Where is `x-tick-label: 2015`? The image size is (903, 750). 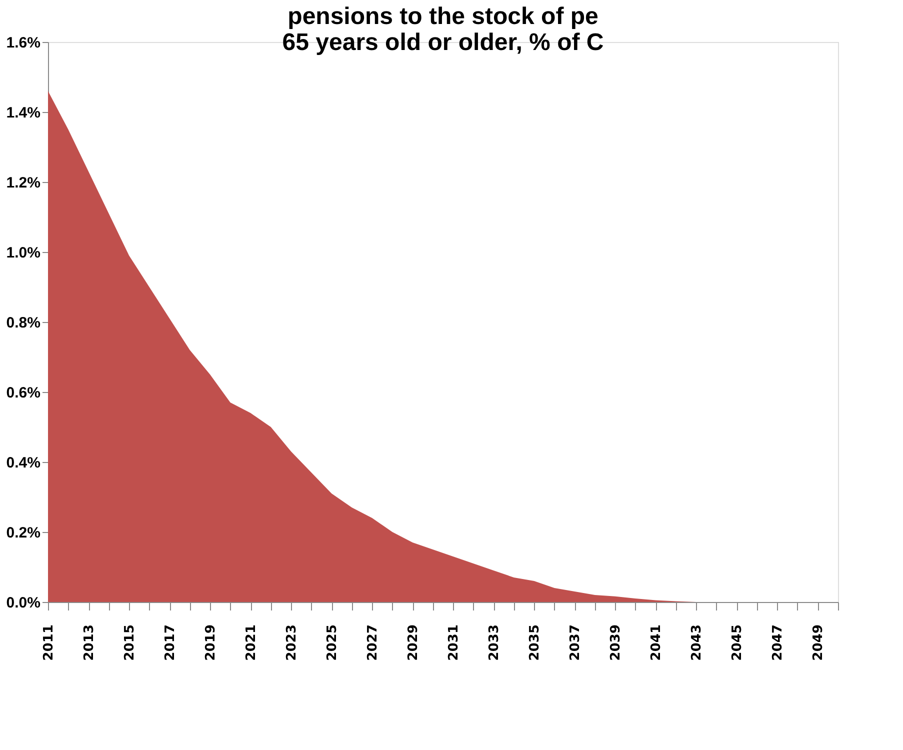 x-tick-label: 2015 is located at coordinates (130, 642).